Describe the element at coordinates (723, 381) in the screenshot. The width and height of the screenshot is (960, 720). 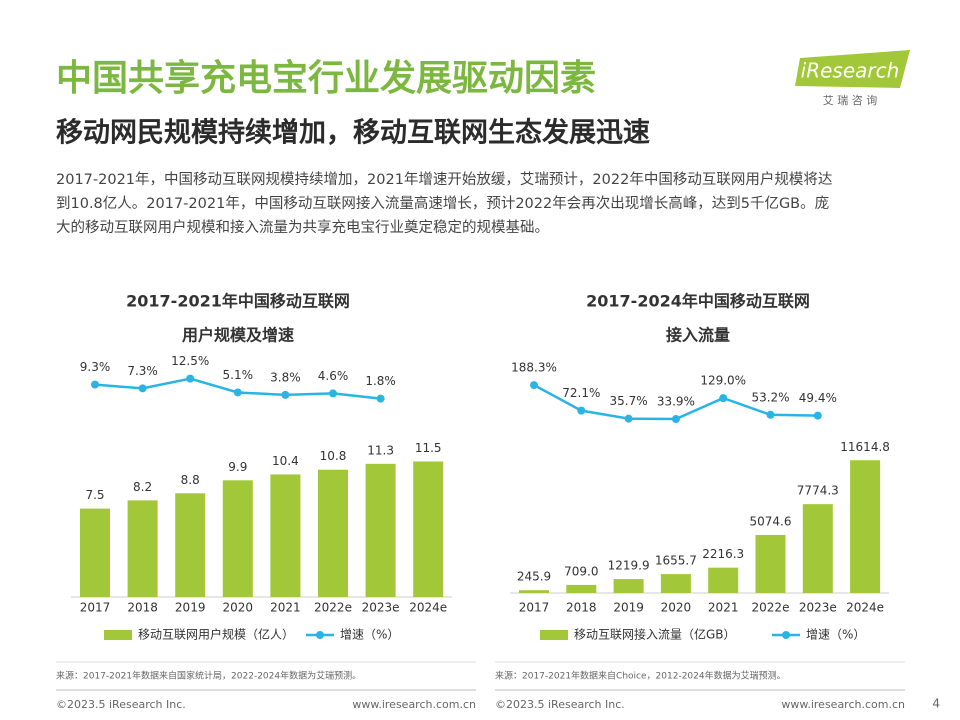
I see `data-label: 129.0%` at that location.